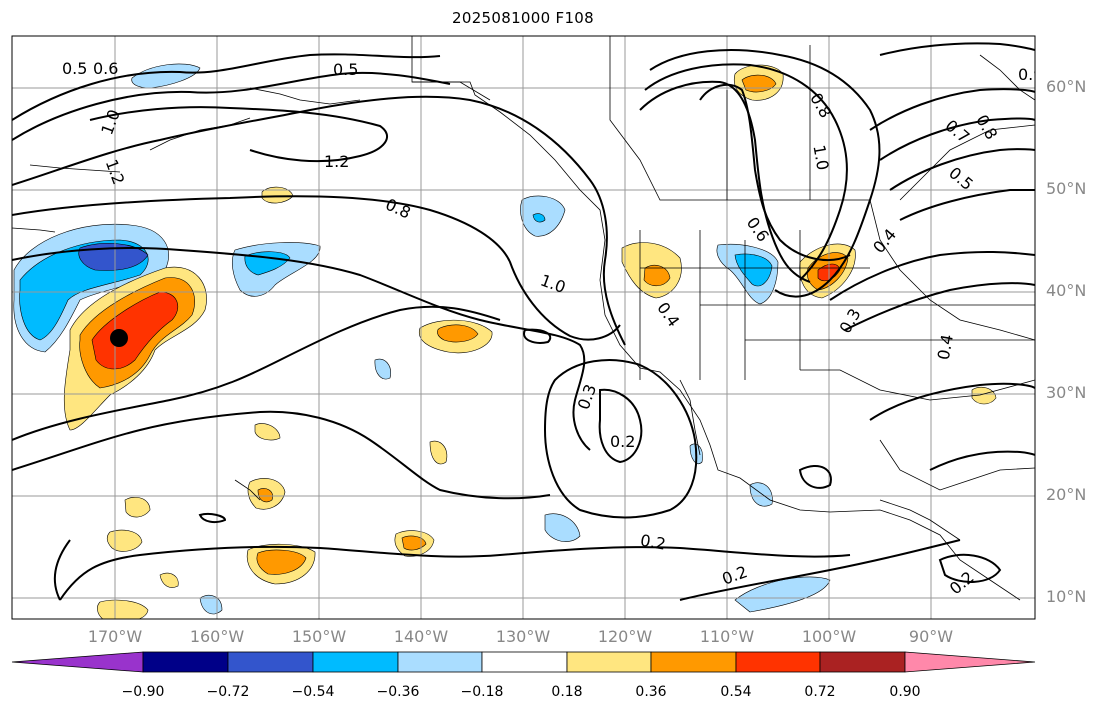 Image resolution: width=1105 pixels, height=712 pixels. I want to click on colorbar-tick-label: −0.36, so click(398, 692).